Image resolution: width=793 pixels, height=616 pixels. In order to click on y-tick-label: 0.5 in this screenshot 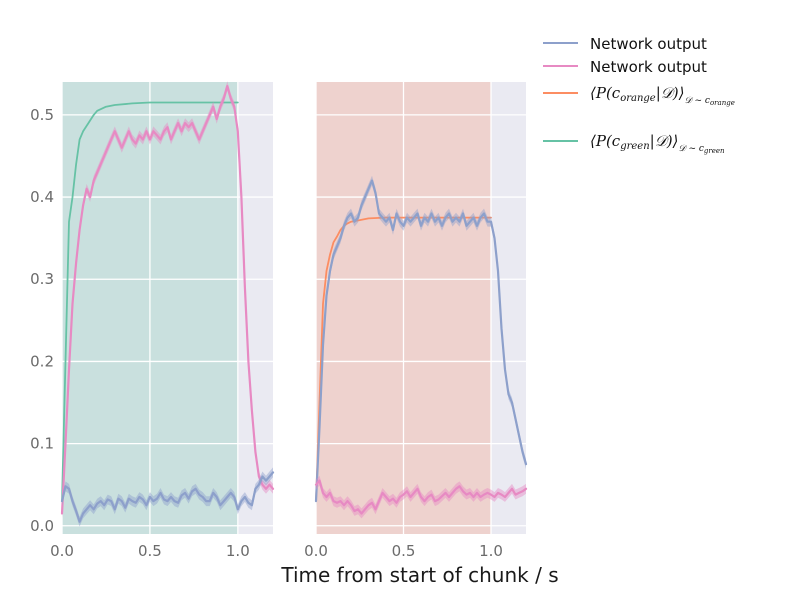, I will do `click(42, 115)`.